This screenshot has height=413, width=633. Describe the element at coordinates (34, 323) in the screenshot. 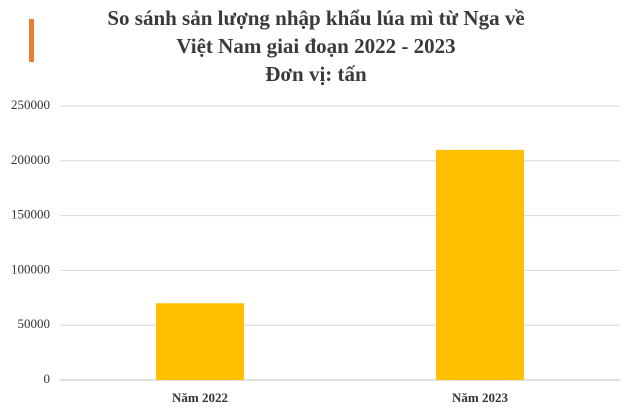

I see `y-tick-label: 50000` at that location.